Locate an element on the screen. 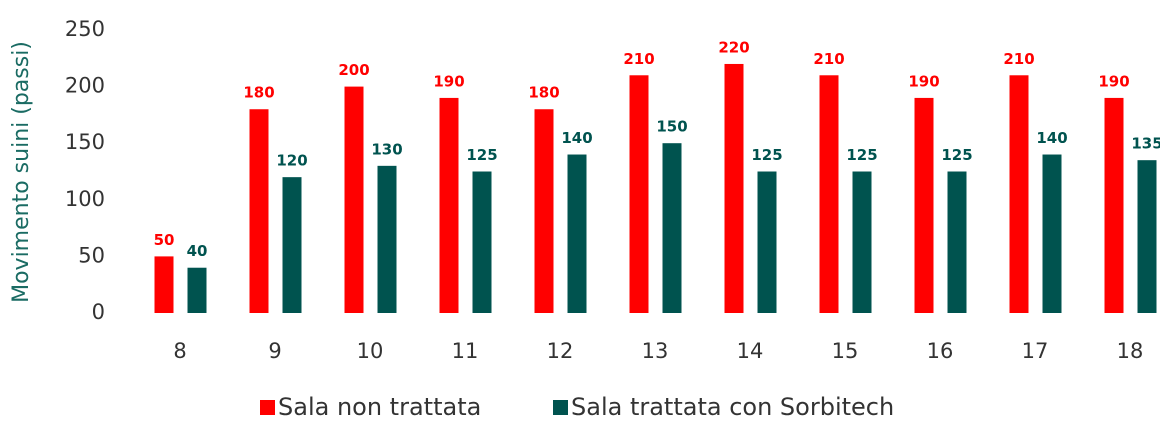 This screenshot has height=424, width=1160. data-label: 135 is located at coordinates (1145, 144).